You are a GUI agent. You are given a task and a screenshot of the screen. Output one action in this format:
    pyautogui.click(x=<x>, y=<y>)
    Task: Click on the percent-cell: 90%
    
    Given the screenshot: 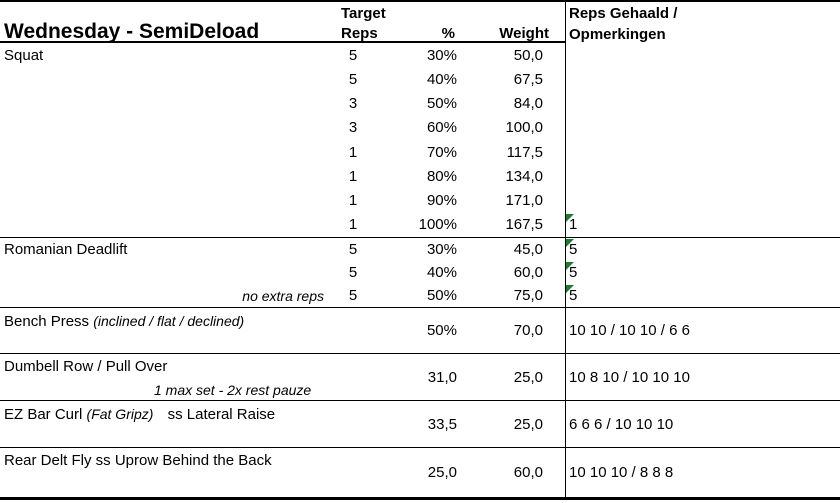 What is the action you would take?
    pyautogui.click(x=441, y=201)
    